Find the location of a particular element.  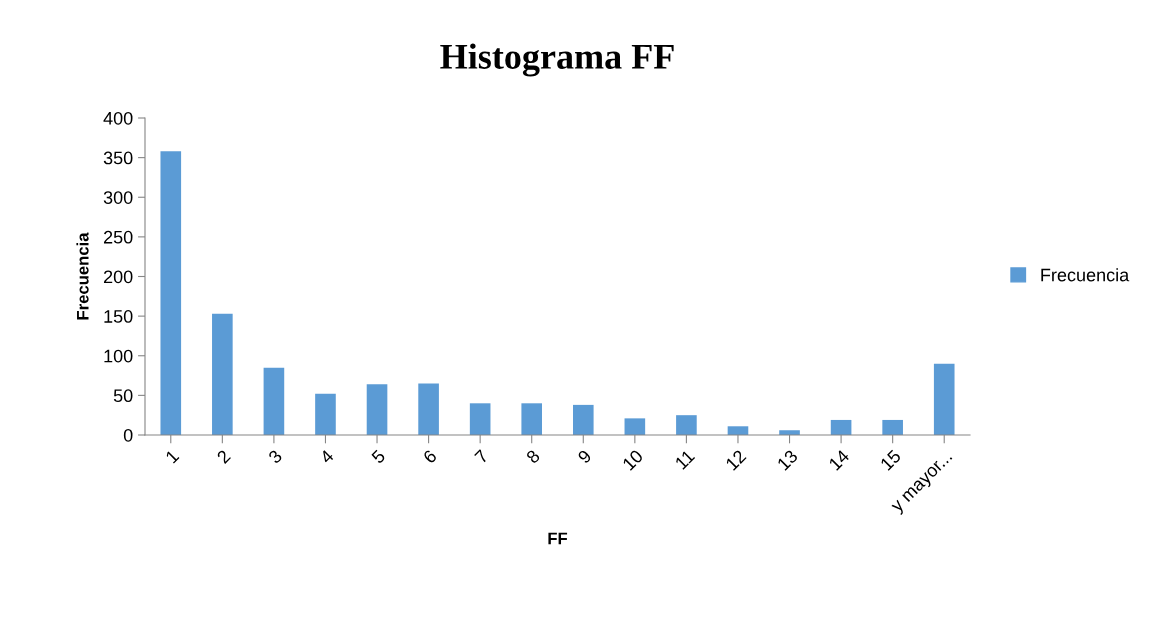

x-tick-label: 10 is located at coordinates (632, 460).